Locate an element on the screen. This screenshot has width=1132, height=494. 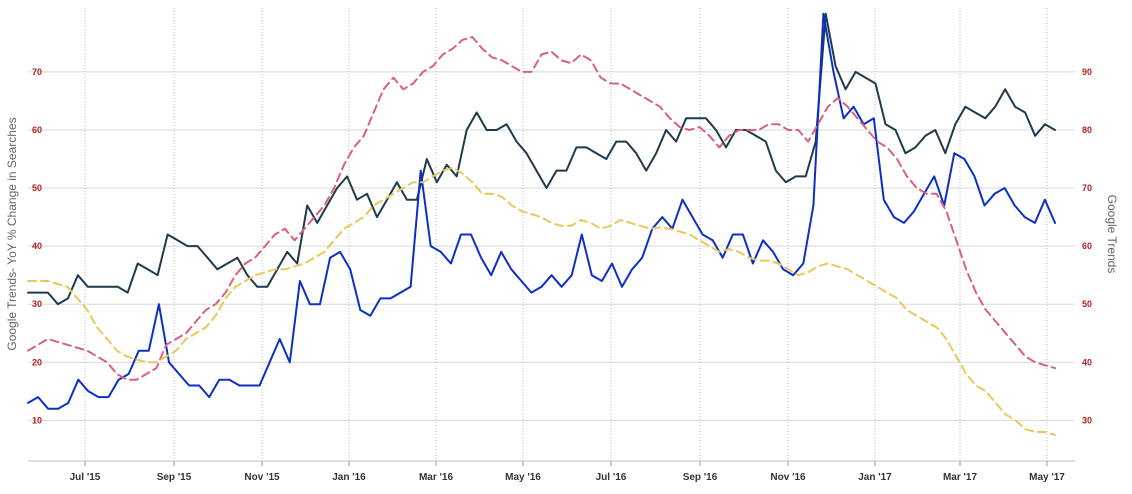
x-tick-label: May '16 is located at coordinates (523, 477).